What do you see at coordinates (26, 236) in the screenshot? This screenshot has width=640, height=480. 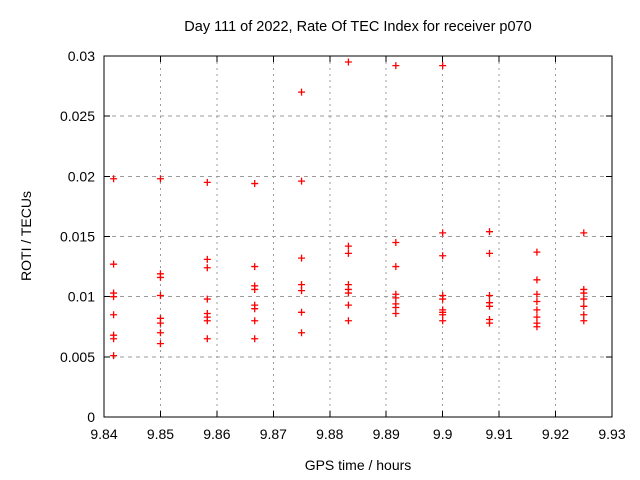 I see `y-axis-label: ROTI / TECUs` at bounding box center [26, 236].